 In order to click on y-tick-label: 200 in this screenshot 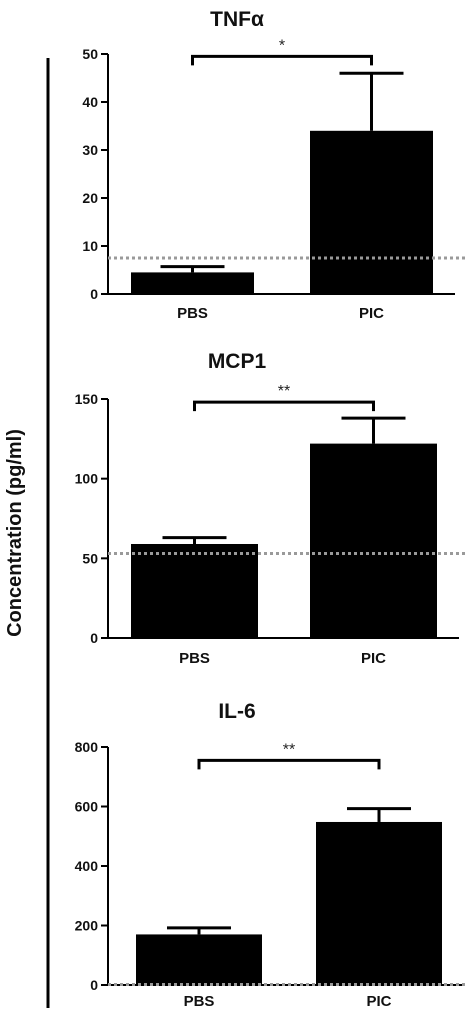, I will do `click(87, 926)`.